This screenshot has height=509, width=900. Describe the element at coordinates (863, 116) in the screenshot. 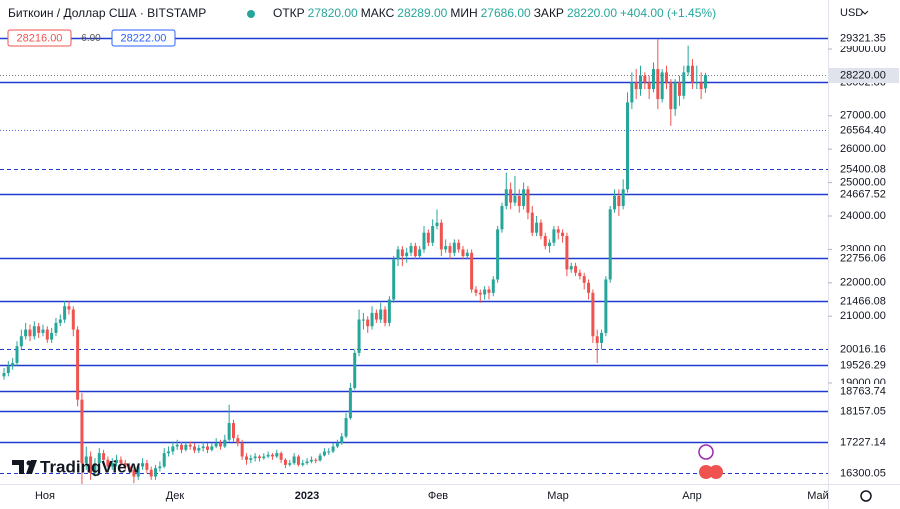

I see `y-tick-label: 27000.00` at that location.